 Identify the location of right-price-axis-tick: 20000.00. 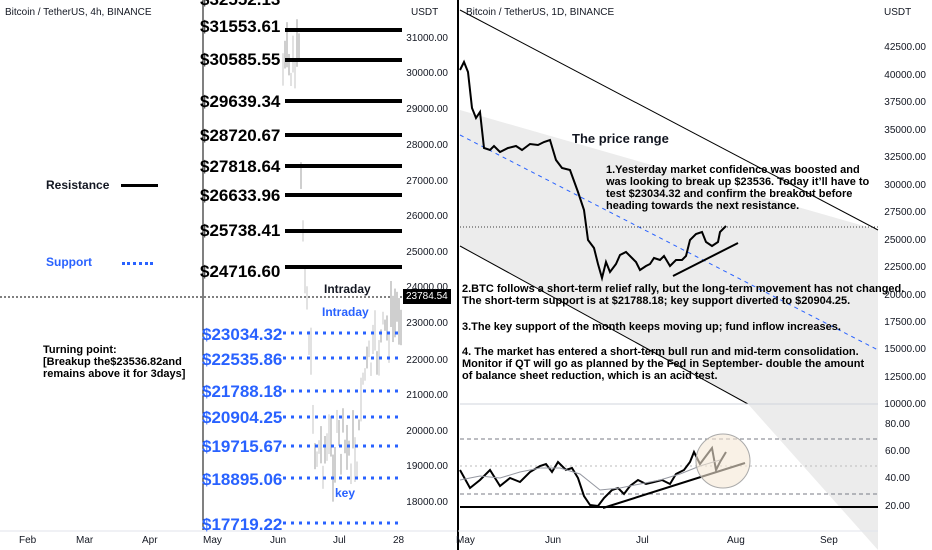
(905, 295).